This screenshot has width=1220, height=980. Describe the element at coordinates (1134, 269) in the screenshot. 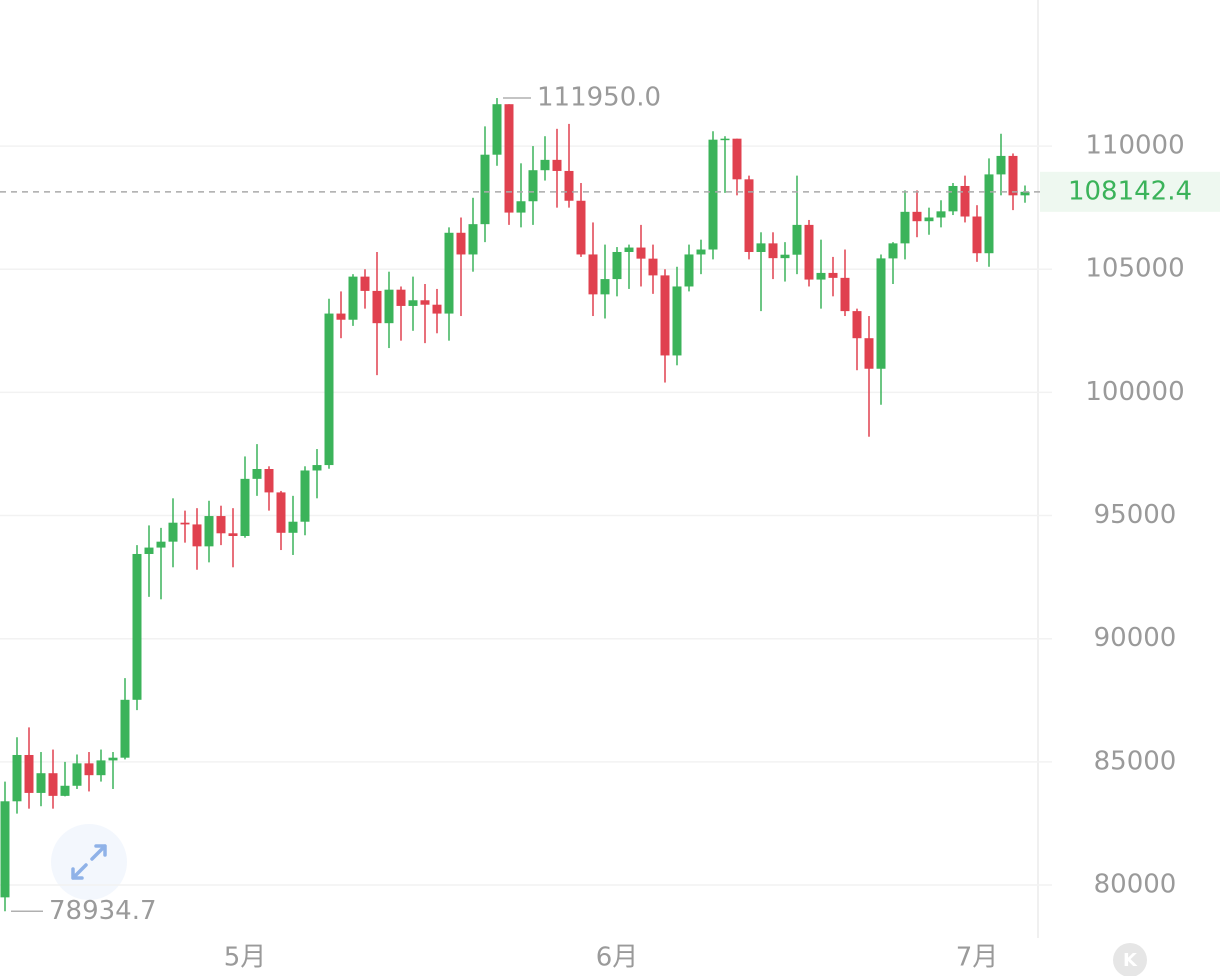

I see `y-tick-label: 105000` at that location.